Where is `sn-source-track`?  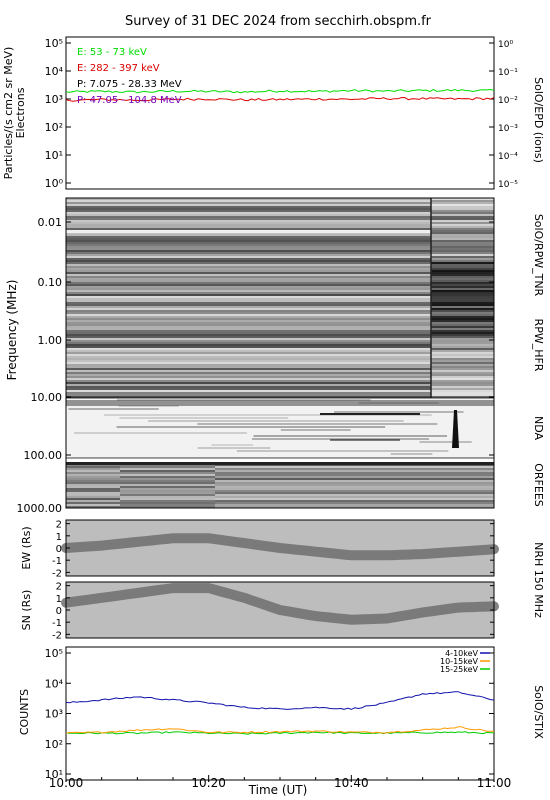
sn-source-track is located at coordinates (280, 604).